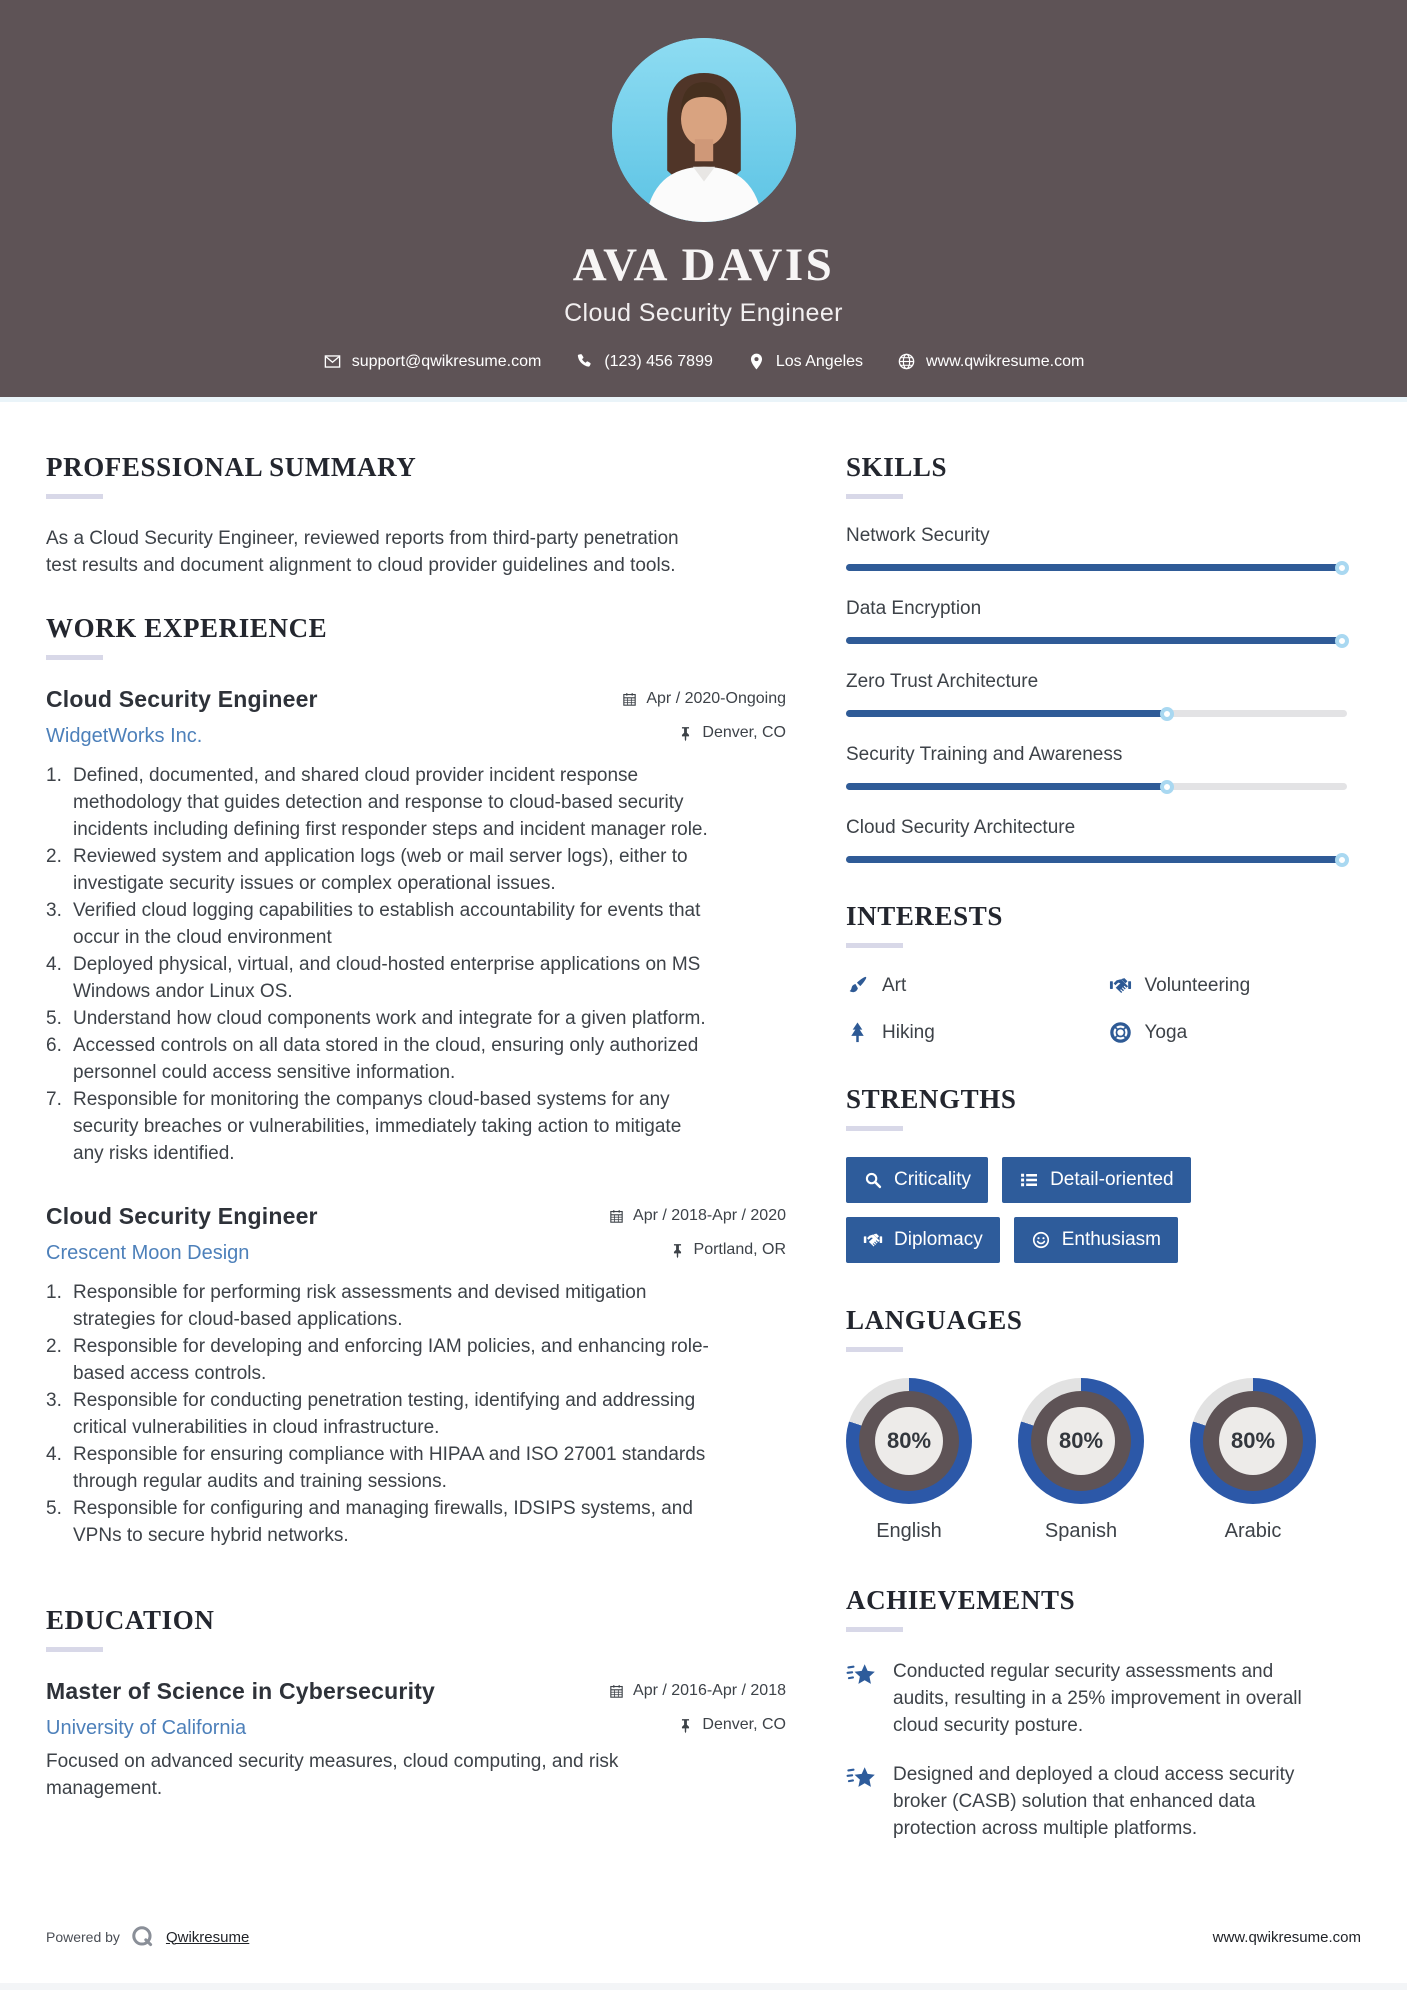 This screenshot has width=1407, height=1990. I want to click on skill-label: Cloud Security Architecture, so click(961, 827).